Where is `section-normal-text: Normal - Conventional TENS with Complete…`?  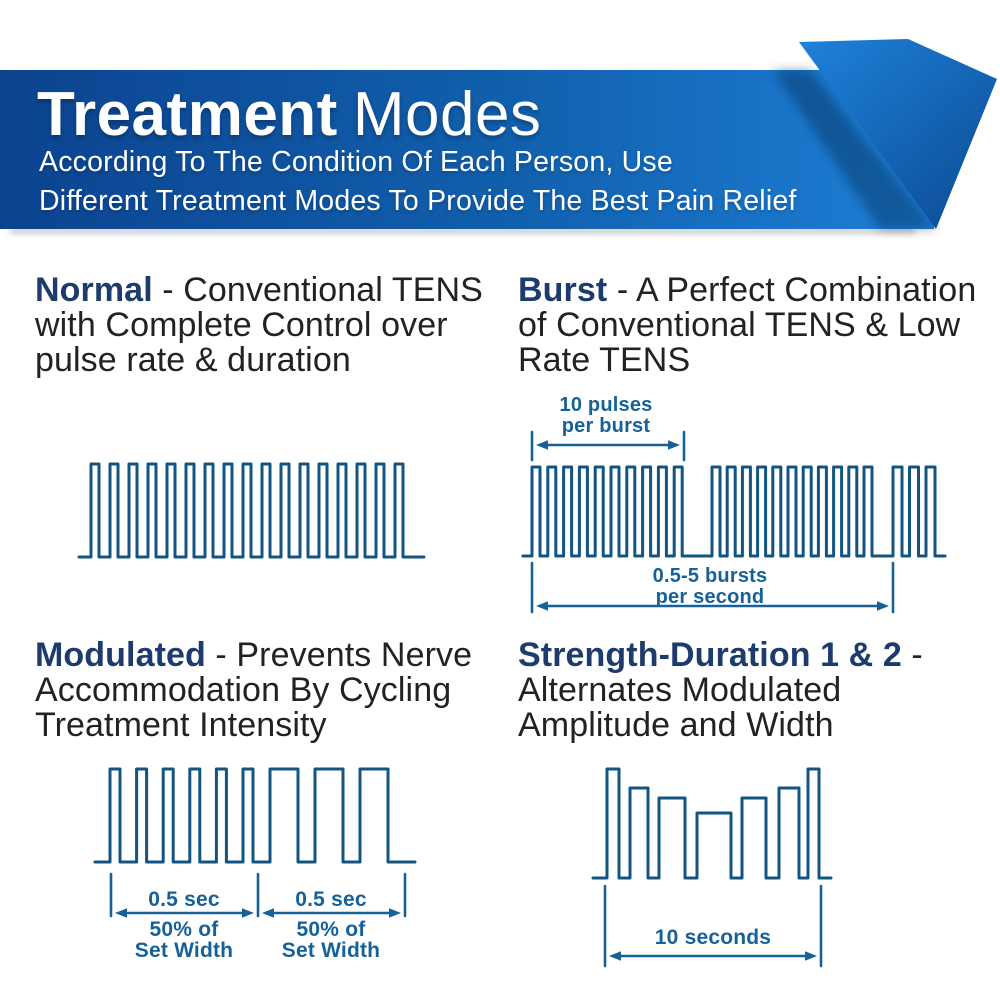
section-normal-text: Normal - Conventional TENS with Complete… is located at coordinates (267, 325).